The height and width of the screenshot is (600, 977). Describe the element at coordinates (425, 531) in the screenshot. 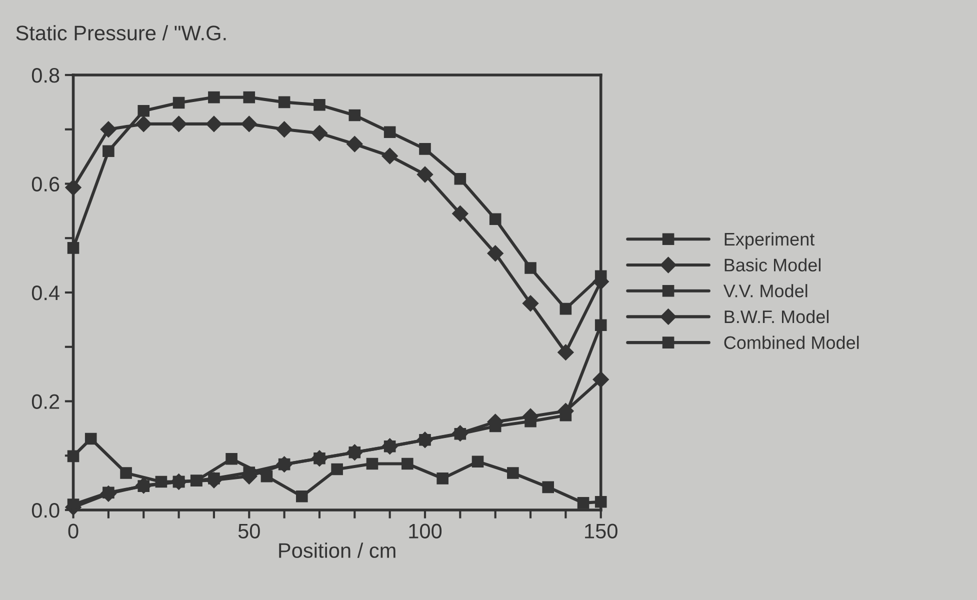

I see `x-tick-label: 100` at that location.